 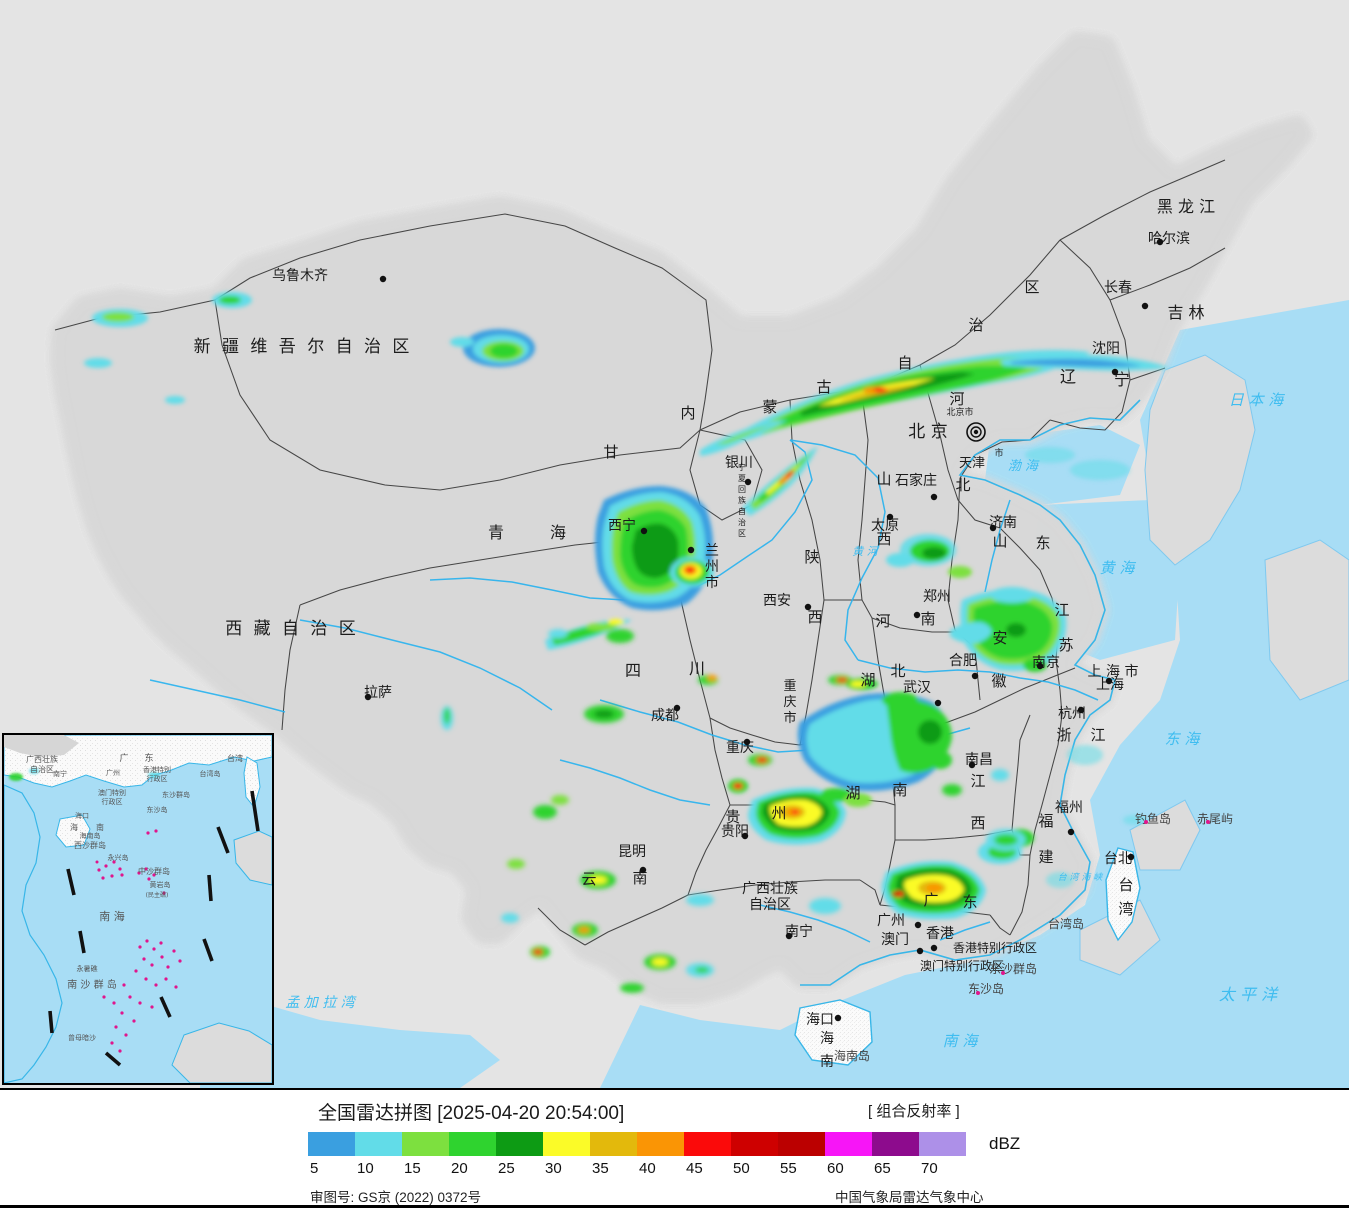 What do you see at coordinates (882, 1168) in the screenshot?
I see `dbz-tick-65: 65` at bounding box center [882, 1168].